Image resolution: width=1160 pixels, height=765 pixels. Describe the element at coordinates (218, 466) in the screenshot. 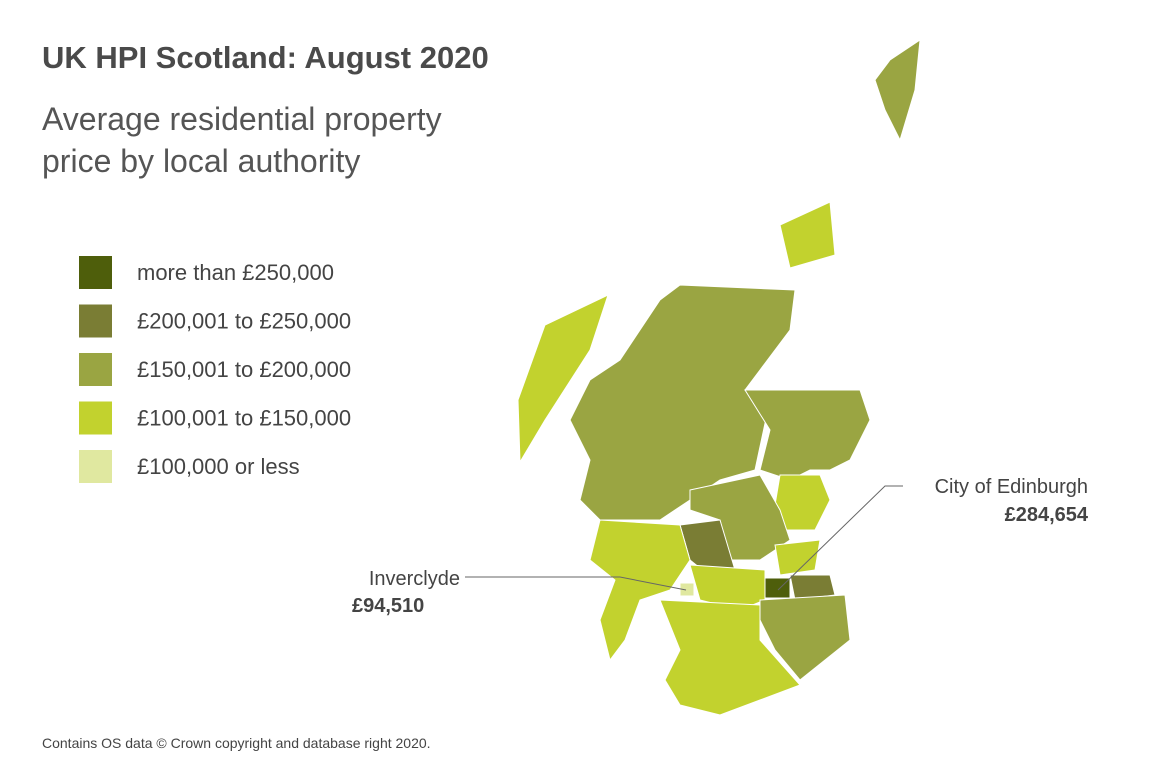

I see `legend-label: £100,000 or less` at that location.